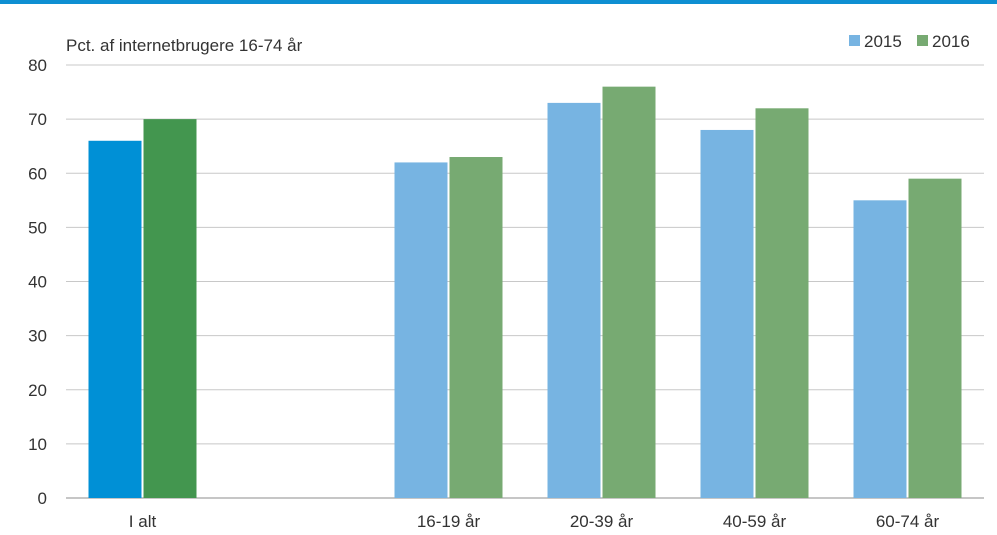 Image resolution: width=997 pixels, height=535 pixels. What do you see at coordinates (909, 41) in the screenshot?
I see `legend: 2015 2016` at bounding box center [909, 41].